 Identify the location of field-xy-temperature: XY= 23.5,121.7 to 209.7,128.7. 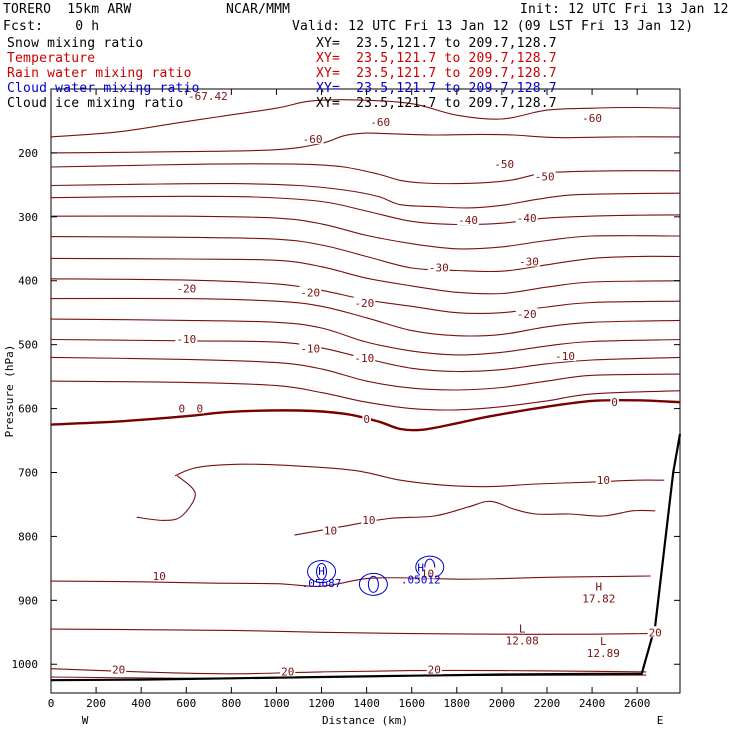
(436, 58).